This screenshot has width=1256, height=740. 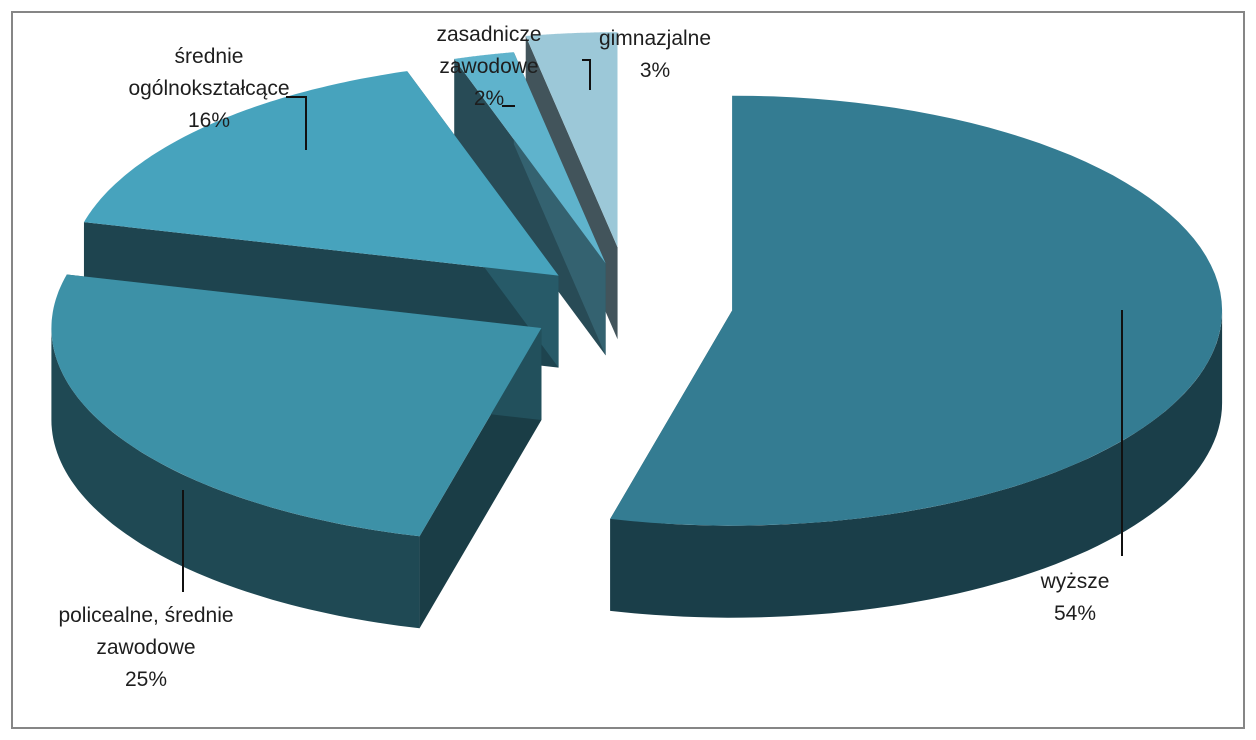 I want to click on data-label-2: średnie ogólnokształcące 16%, so click(x=208, y=88).